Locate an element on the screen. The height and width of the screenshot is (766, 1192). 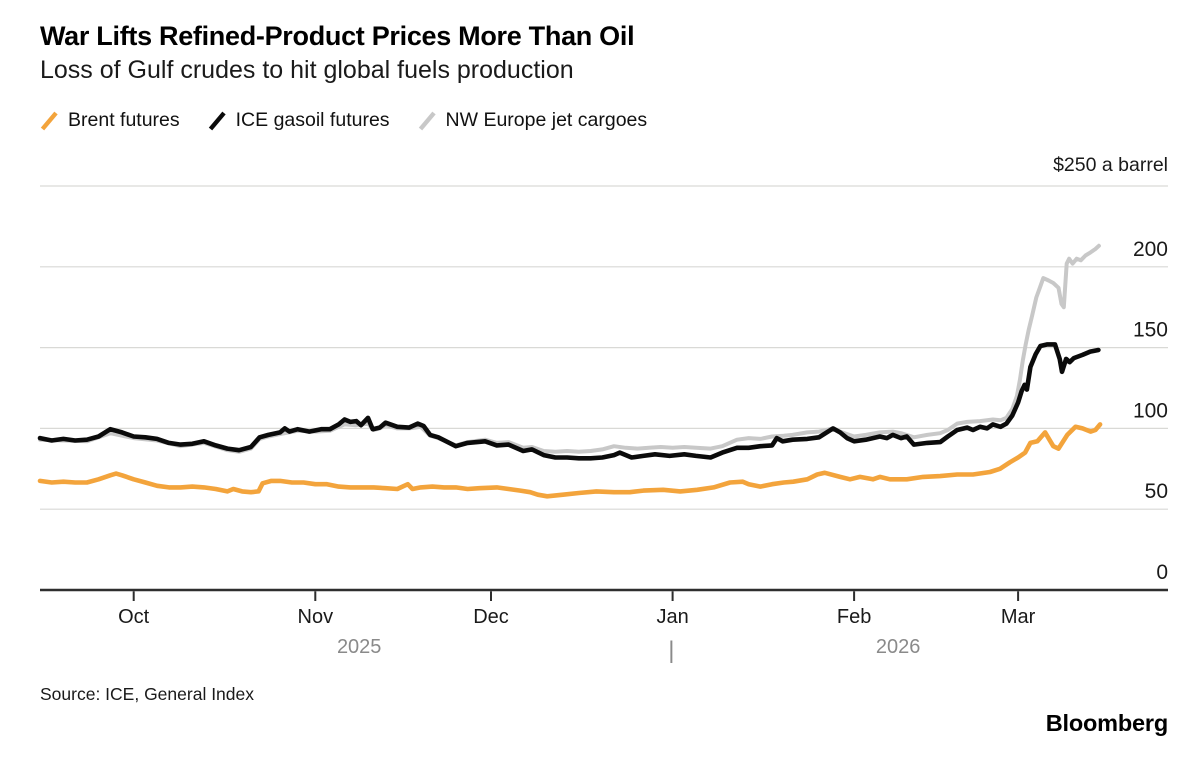
x-tick-label-oct: Oct is located at coordinates (134, 617).